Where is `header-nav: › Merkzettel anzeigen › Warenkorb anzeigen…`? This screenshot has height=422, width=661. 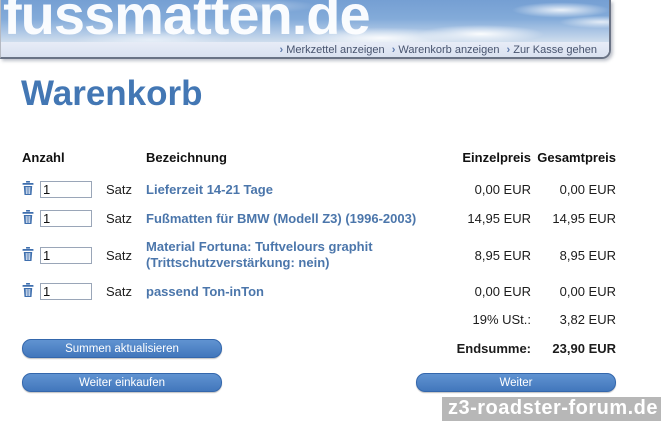 header-nav: › Merkzettel anzeigen › Warenkorb anzeigen… is located at coordinates (305, 49).